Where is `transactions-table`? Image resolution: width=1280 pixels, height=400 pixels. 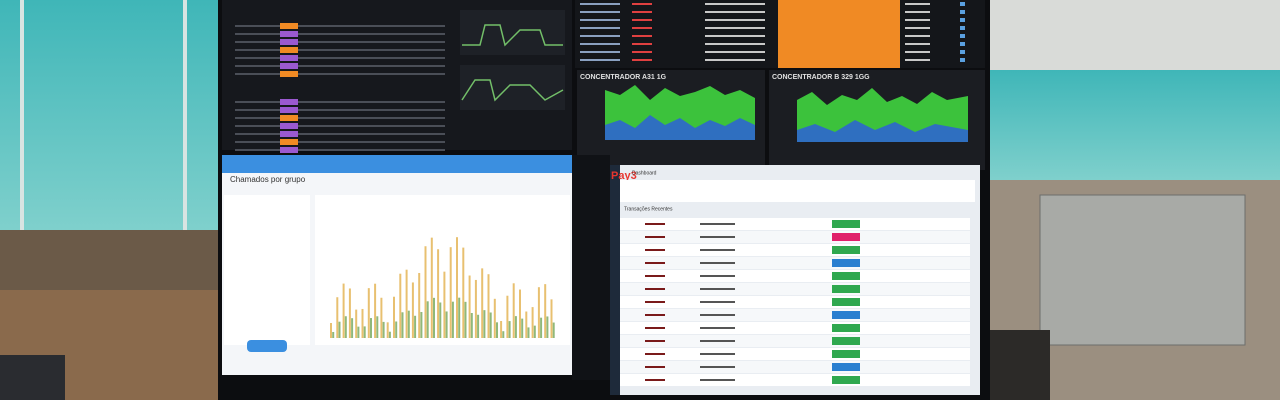
transactions-table is located at coordinates (795, 302).